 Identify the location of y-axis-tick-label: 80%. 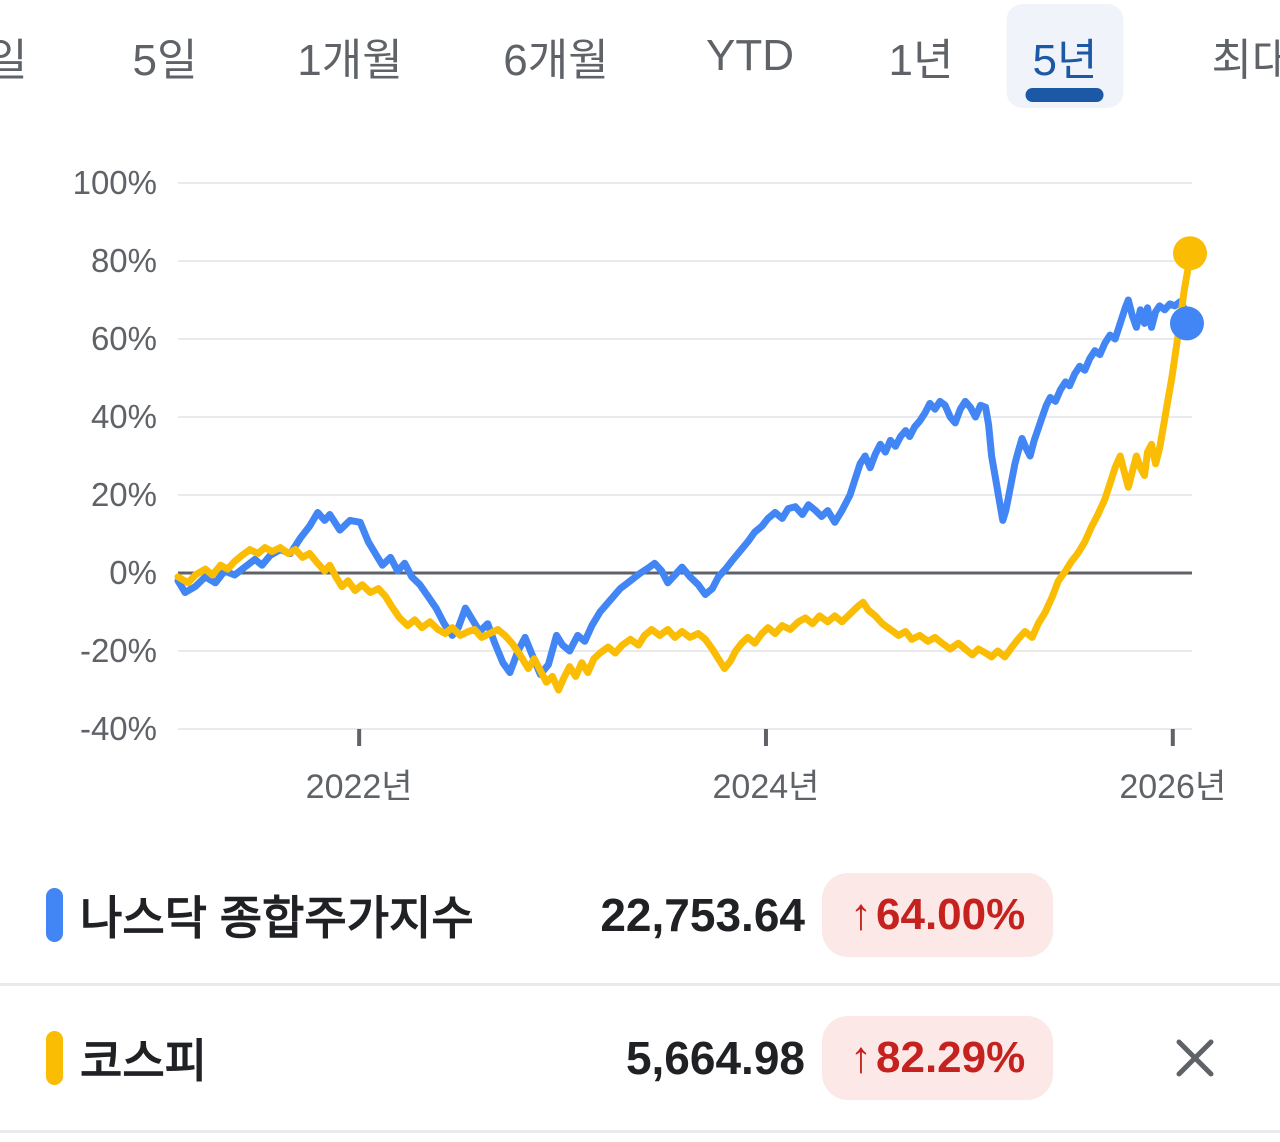
(124, 260).